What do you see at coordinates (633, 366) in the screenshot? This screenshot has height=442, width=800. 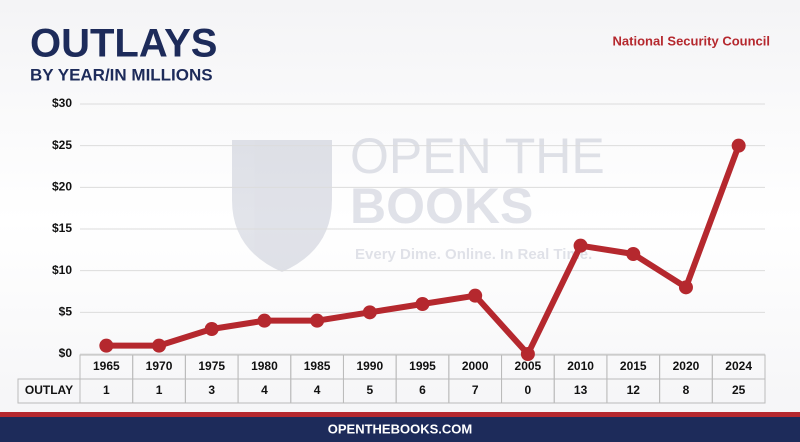 I see `x-tick-label: 2015` at bounding box center [633, 366].